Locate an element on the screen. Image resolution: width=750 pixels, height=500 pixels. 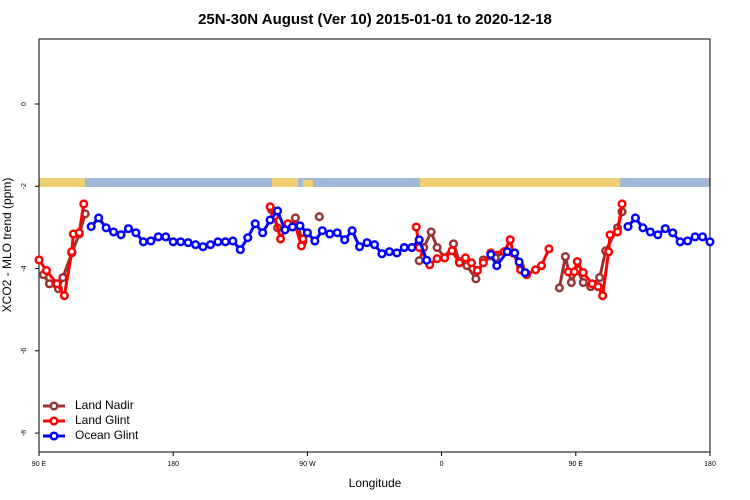
x-axis-label: Longitude is located at coordinates (375, 483).